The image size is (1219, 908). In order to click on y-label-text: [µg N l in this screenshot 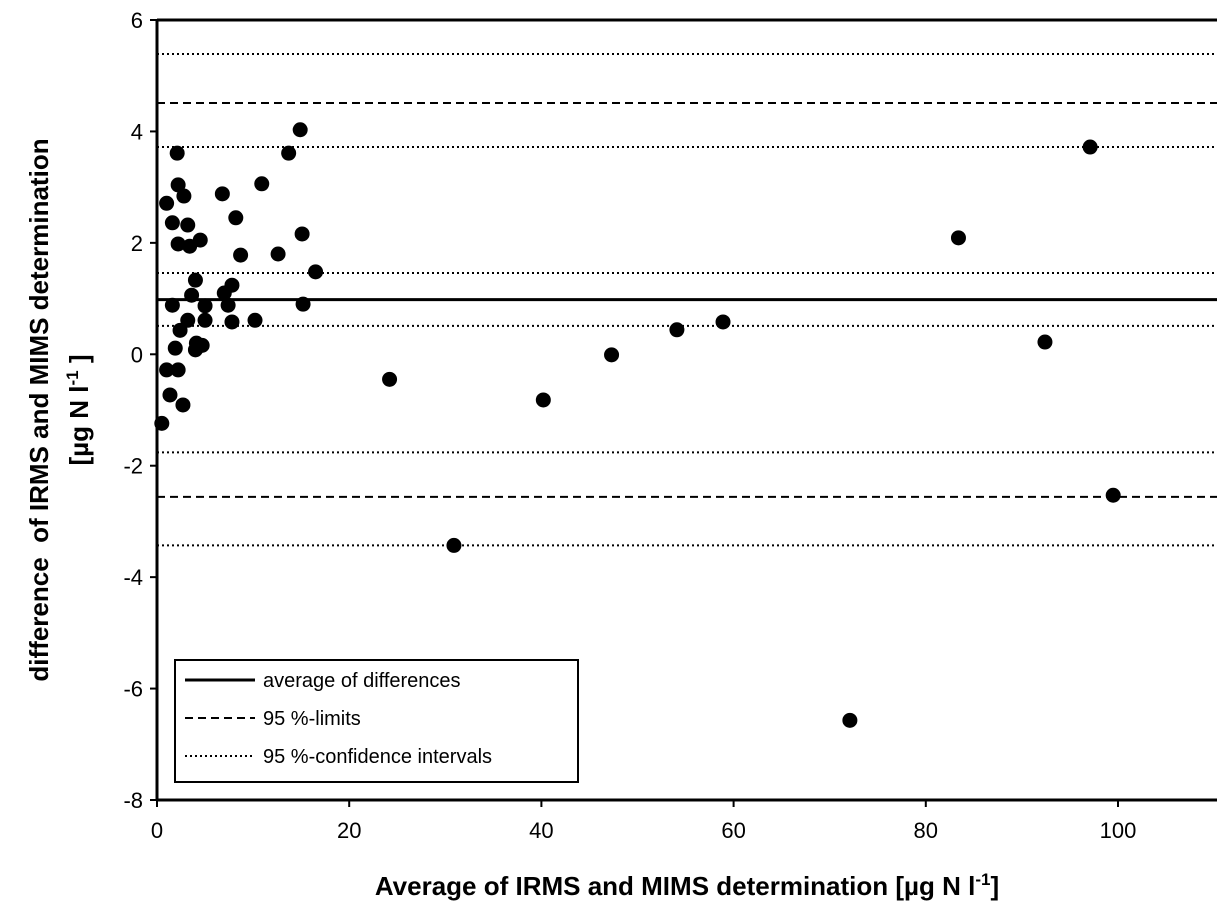, I will do `click(79, 426)`.